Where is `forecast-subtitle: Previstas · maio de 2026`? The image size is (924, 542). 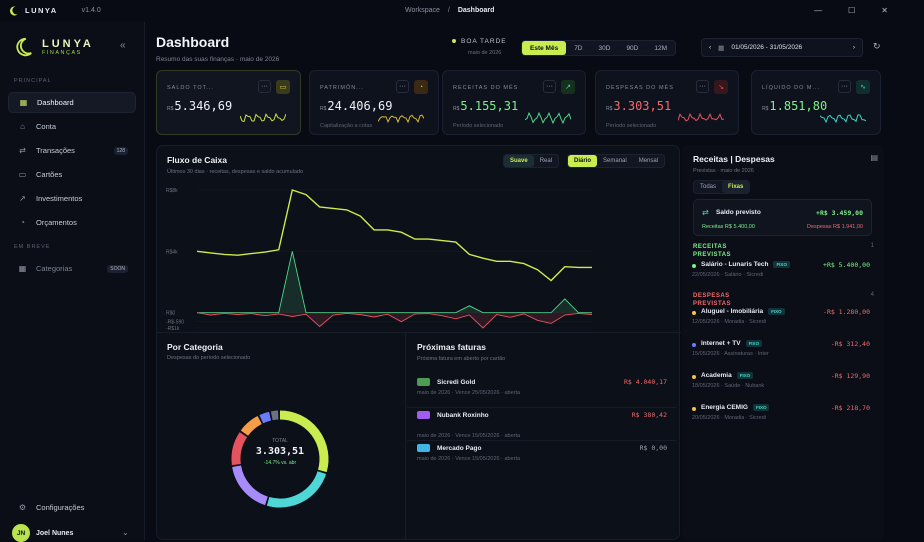 forecast-subtitle: Previstas · maio de 2026 is located at coordinates (723, 171).